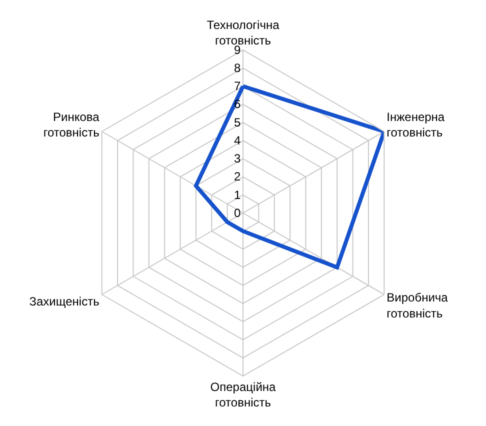 The height and width of the screenshot is (426, 486). I want to click on y-tick-label: 3, so click(238, 159).